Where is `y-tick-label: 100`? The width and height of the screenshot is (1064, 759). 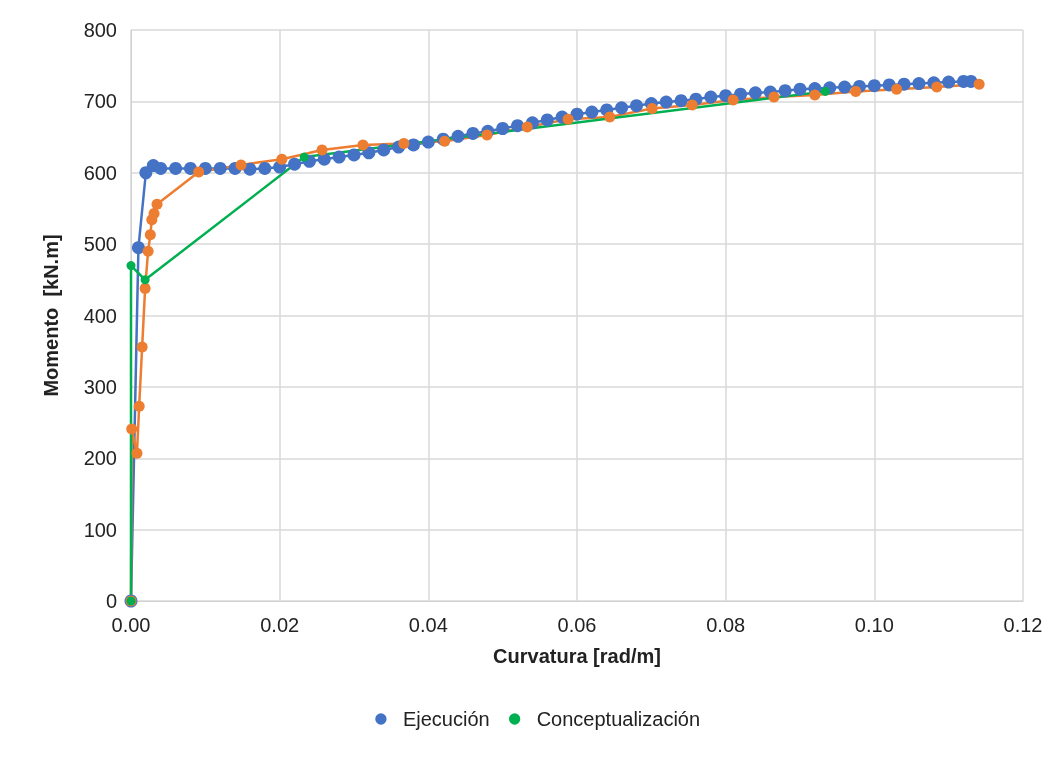 y-tick-label: 100 is located at coordinates (100, 529).